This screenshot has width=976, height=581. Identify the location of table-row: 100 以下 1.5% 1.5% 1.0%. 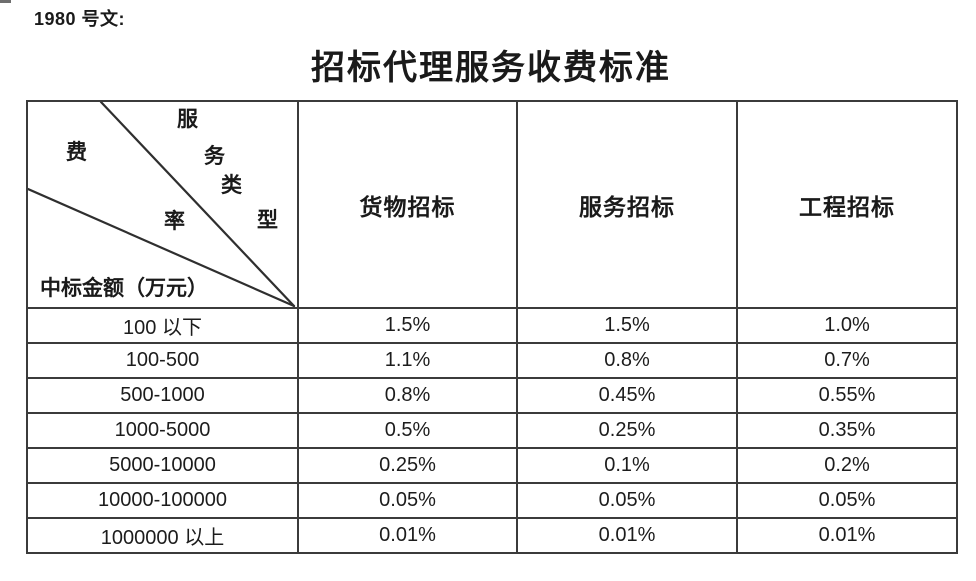
(492, 325).